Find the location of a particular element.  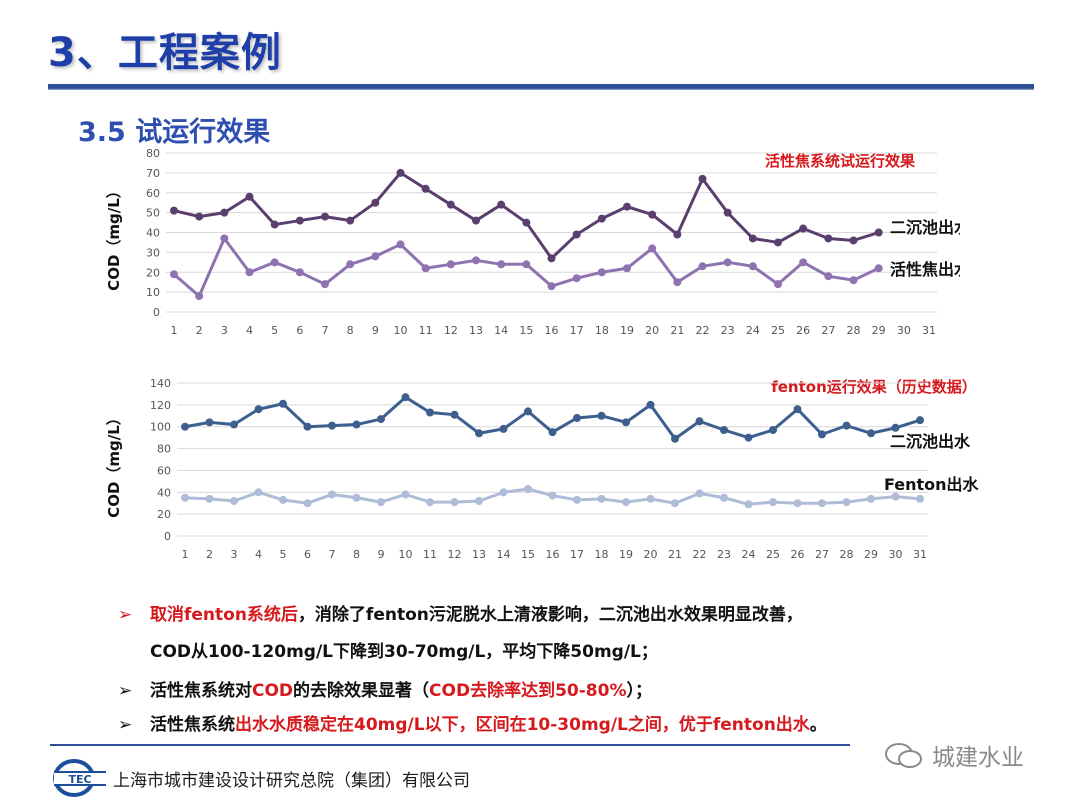

company-logo: TEC is located at coordinates (79, 778).